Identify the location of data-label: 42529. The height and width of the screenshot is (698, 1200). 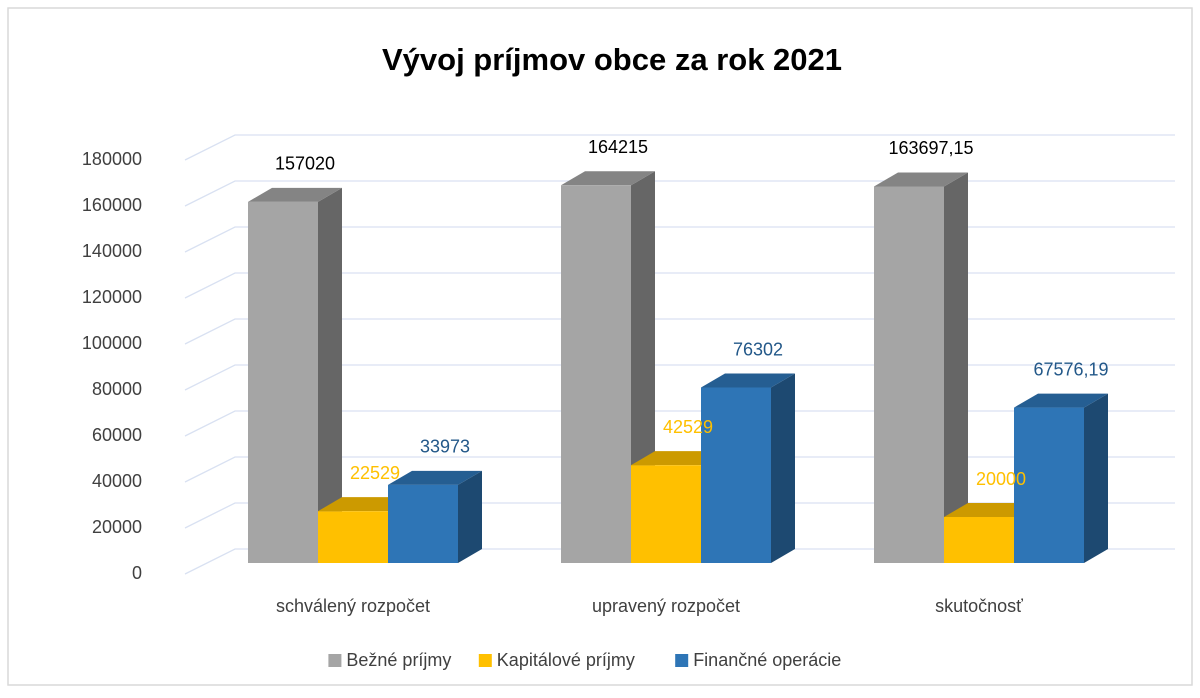
(688, 427).